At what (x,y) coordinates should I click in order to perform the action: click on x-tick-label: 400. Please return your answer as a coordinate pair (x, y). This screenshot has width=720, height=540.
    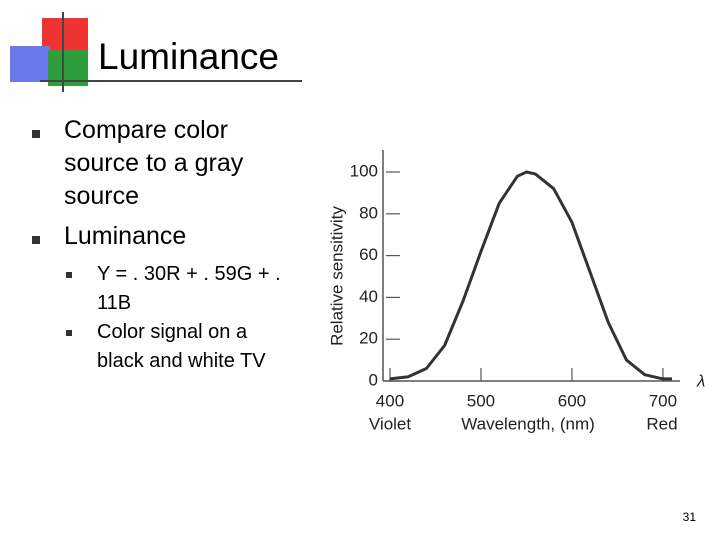
    Looking at the image, I should click on (390, 400).